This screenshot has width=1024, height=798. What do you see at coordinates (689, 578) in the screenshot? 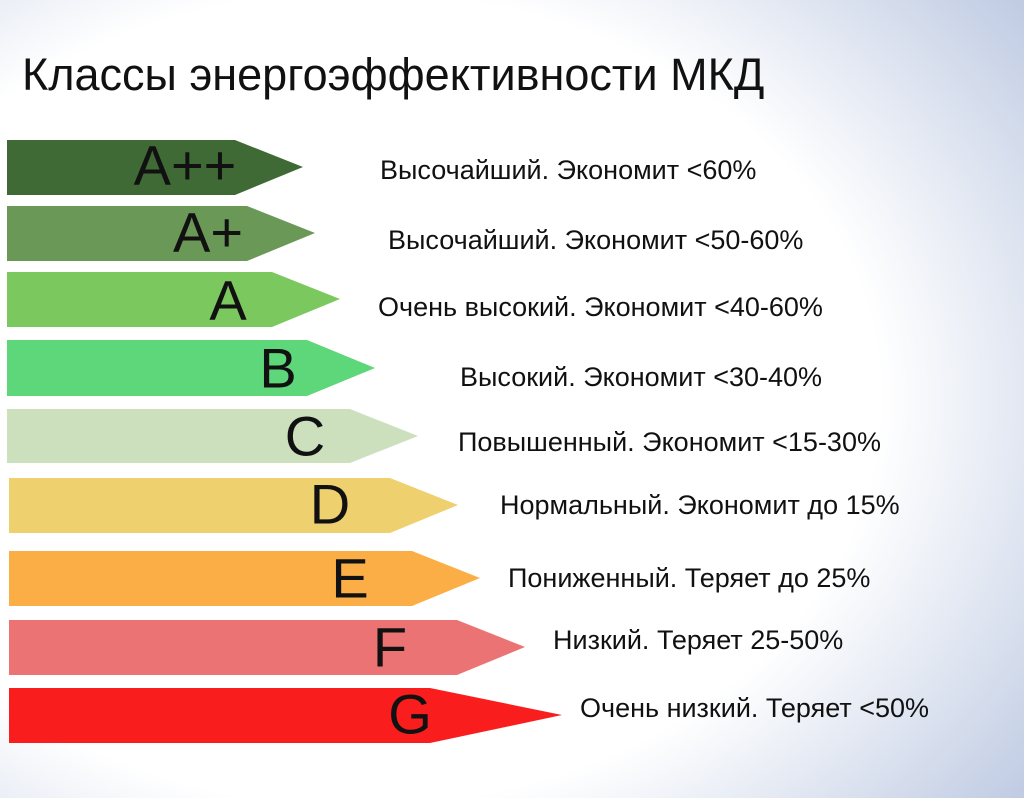
I see `class-description: Пониженный. Теряет до 25%` at bounding box center [689, 578].